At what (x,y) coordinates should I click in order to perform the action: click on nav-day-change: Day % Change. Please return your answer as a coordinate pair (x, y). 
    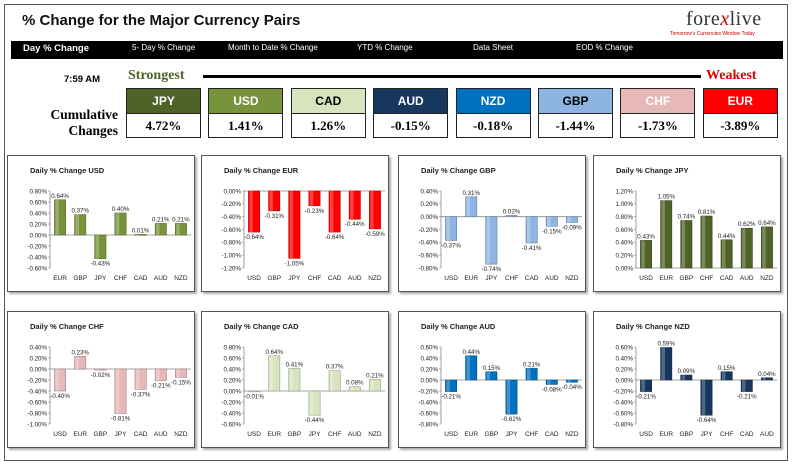
    Looking at the image, I should click on (56, 48).